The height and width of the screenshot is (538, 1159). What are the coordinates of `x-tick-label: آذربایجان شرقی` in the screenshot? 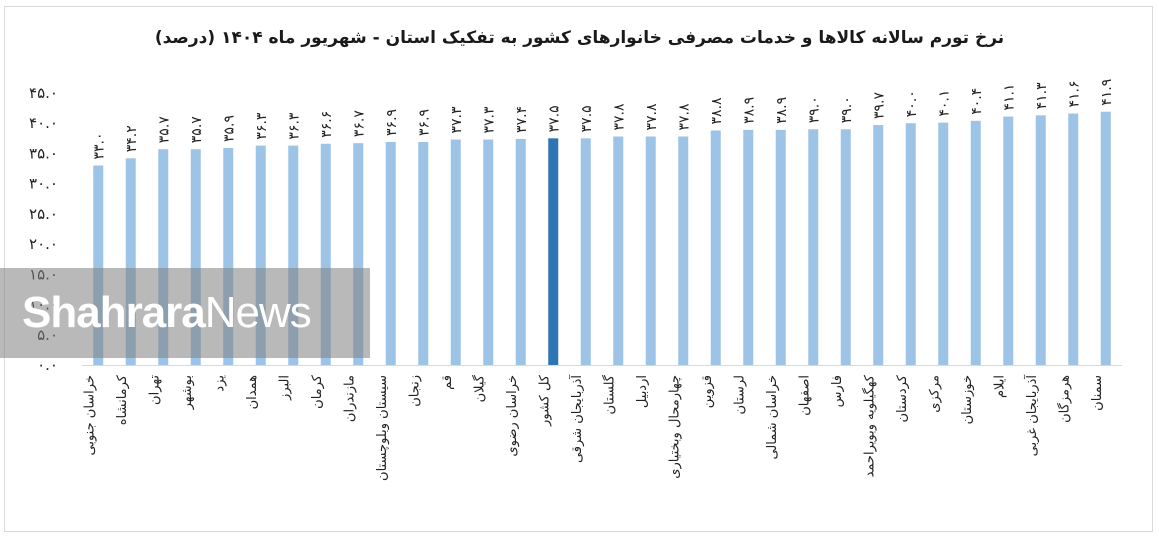 It's located at (576, 418).